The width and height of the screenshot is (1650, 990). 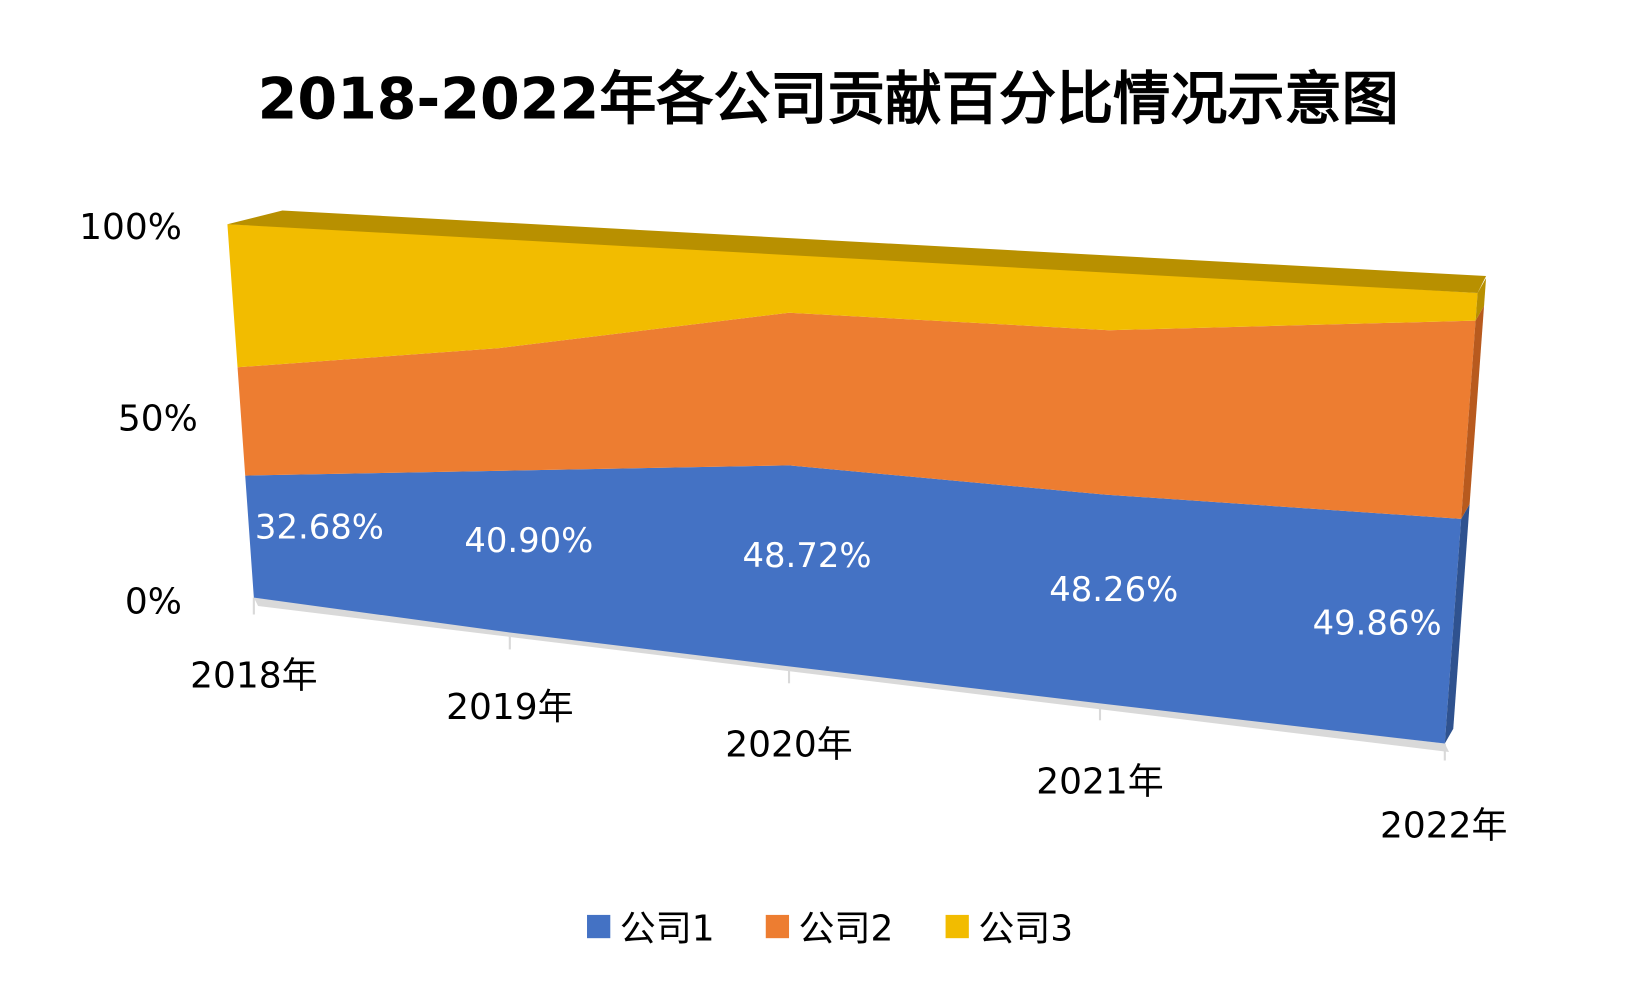 I want to click on x-tick-label: 2022年, so click(x=1443, y=826).